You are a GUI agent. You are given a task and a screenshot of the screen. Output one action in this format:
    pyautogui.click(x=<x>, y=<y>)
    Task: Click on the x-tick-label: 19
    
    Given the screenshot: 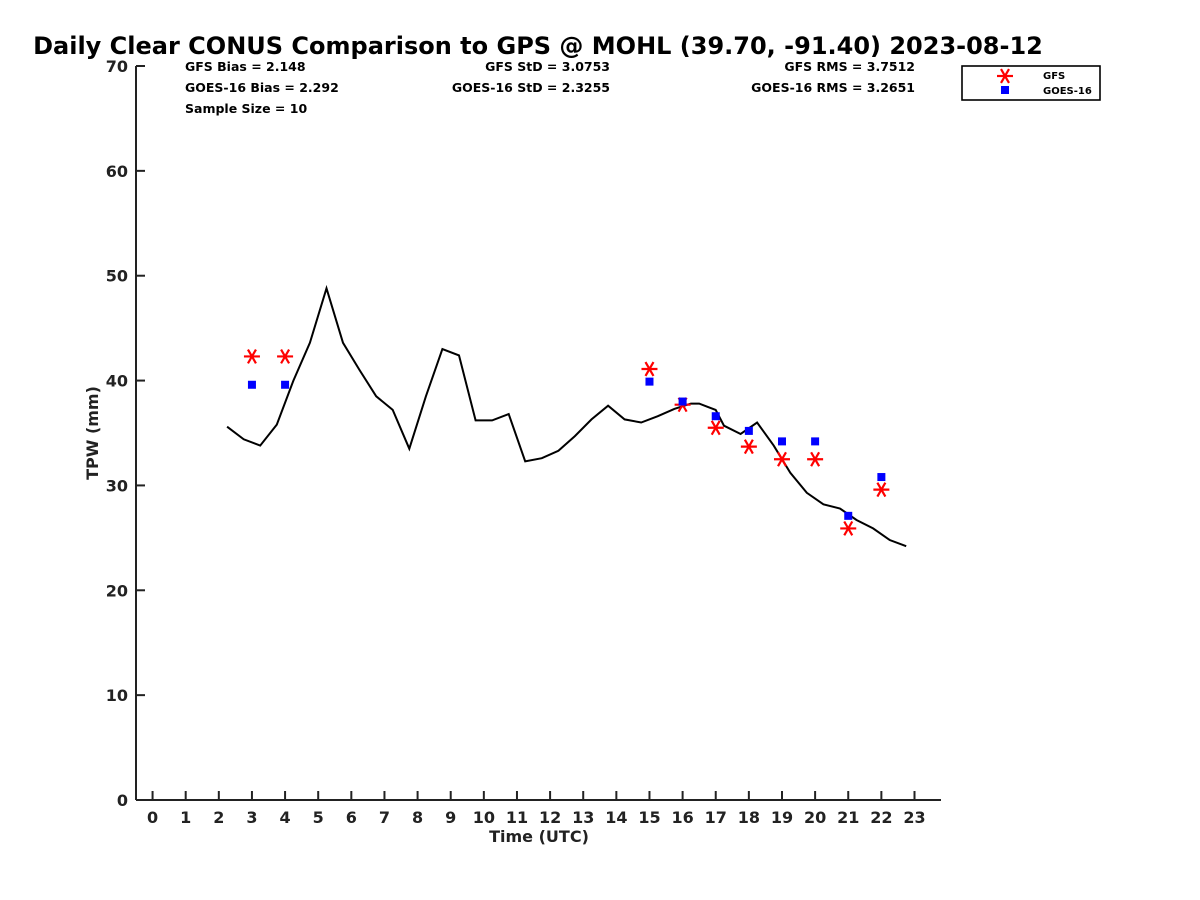 What is the action you would take?
    pyautogui.click(x=782, y=817)
    